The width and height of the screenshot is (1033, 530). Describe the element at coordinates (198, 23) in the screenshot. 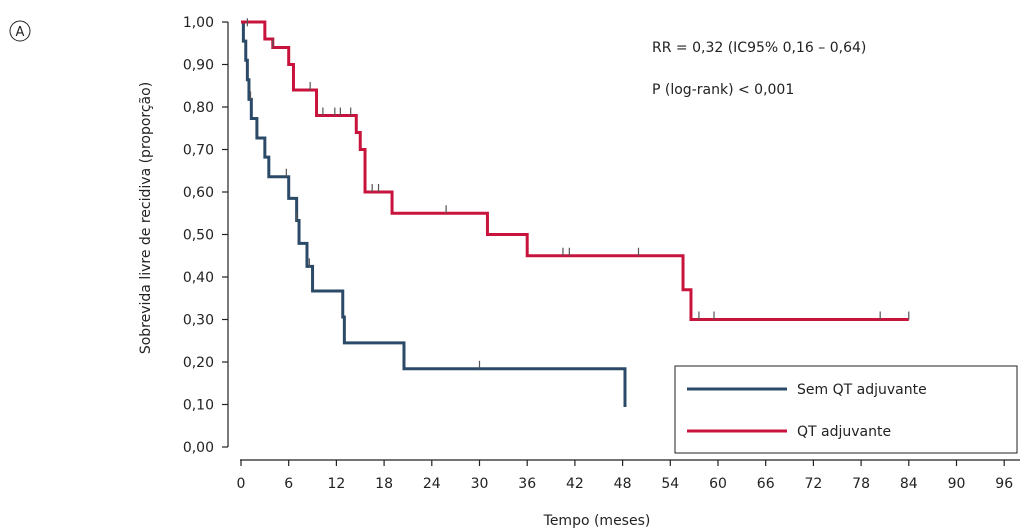

I see `y-tick-label: 1,00` at that location.